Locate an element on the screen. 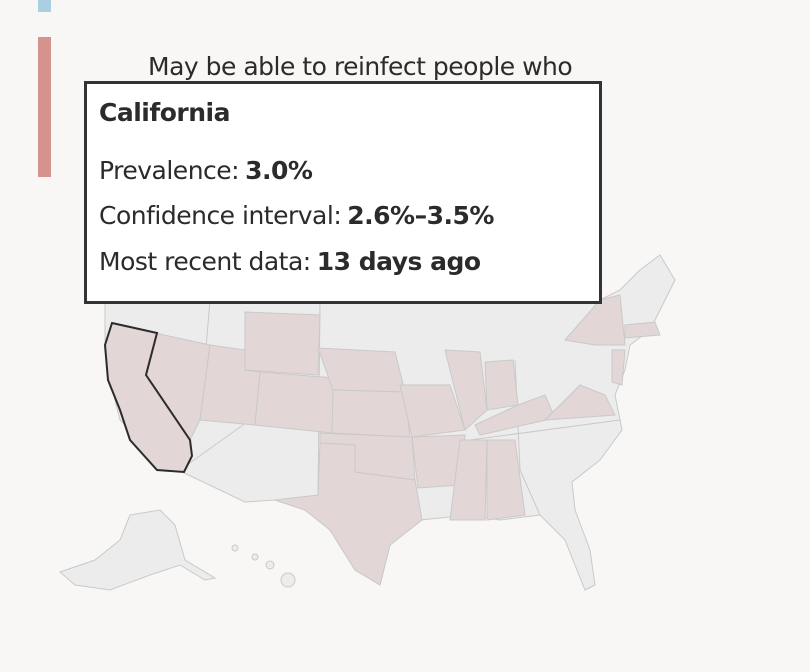 The image size is (810, 672). state-virginia is located at coordinates (579, 402).